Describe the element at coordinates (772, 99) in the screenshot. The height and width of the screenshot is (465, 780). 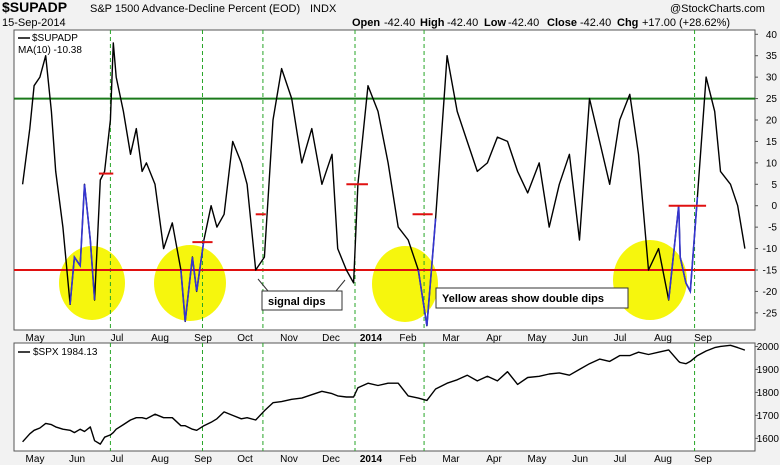
I see `top-ytick-label: 25` at that location.